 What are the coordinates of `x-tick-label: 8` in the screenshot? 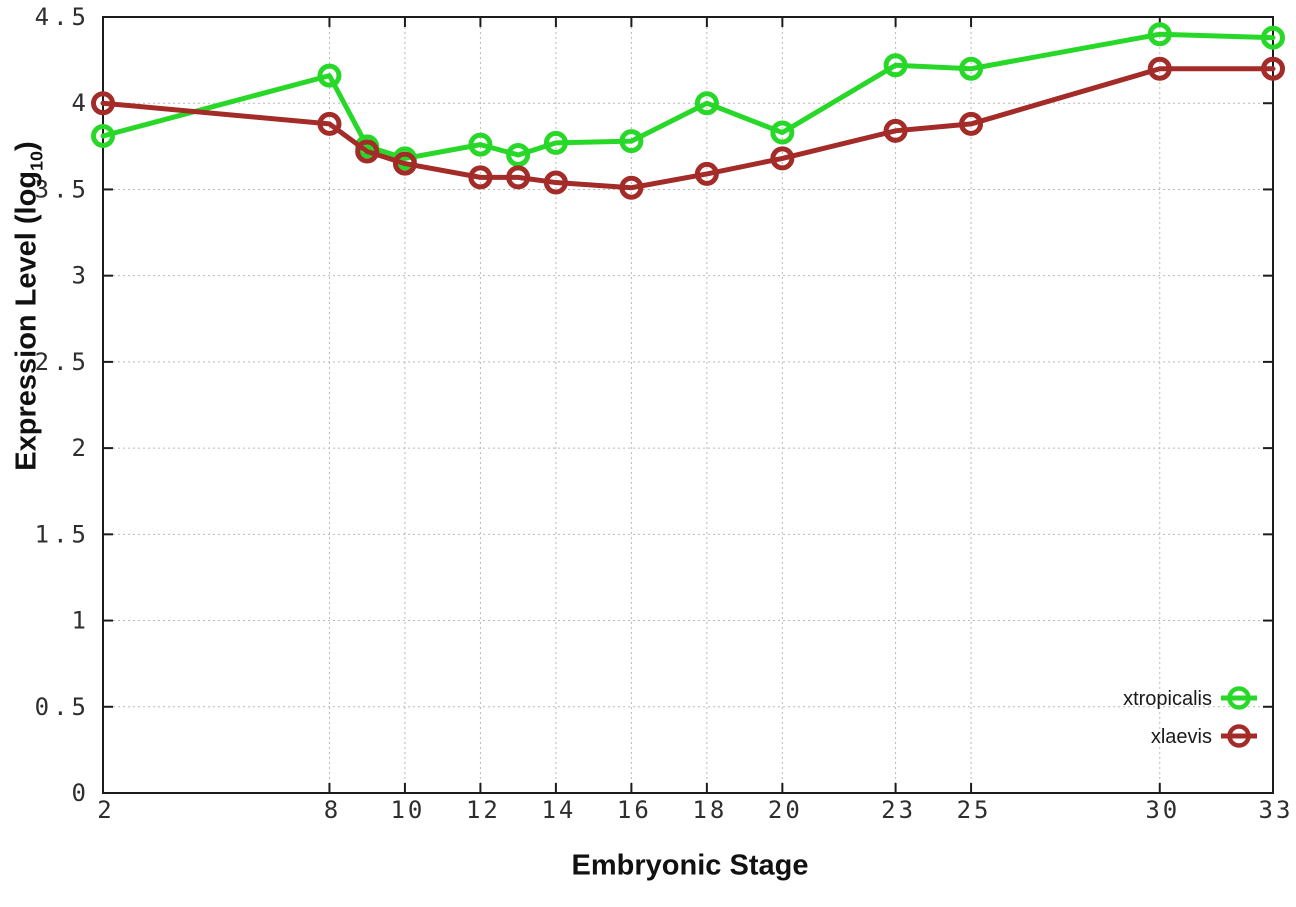 It's located at (332, 810).